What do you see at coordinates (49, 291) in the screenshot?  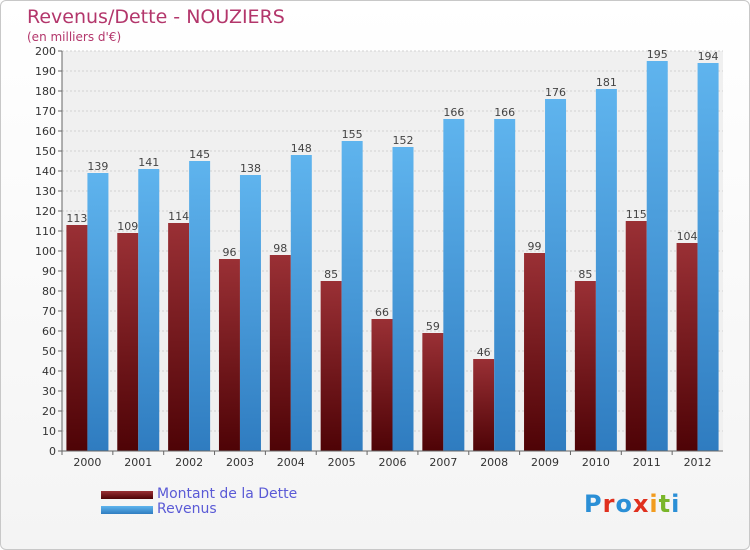 I see `y-tick-label: 80` at bounding box center [49, 291].